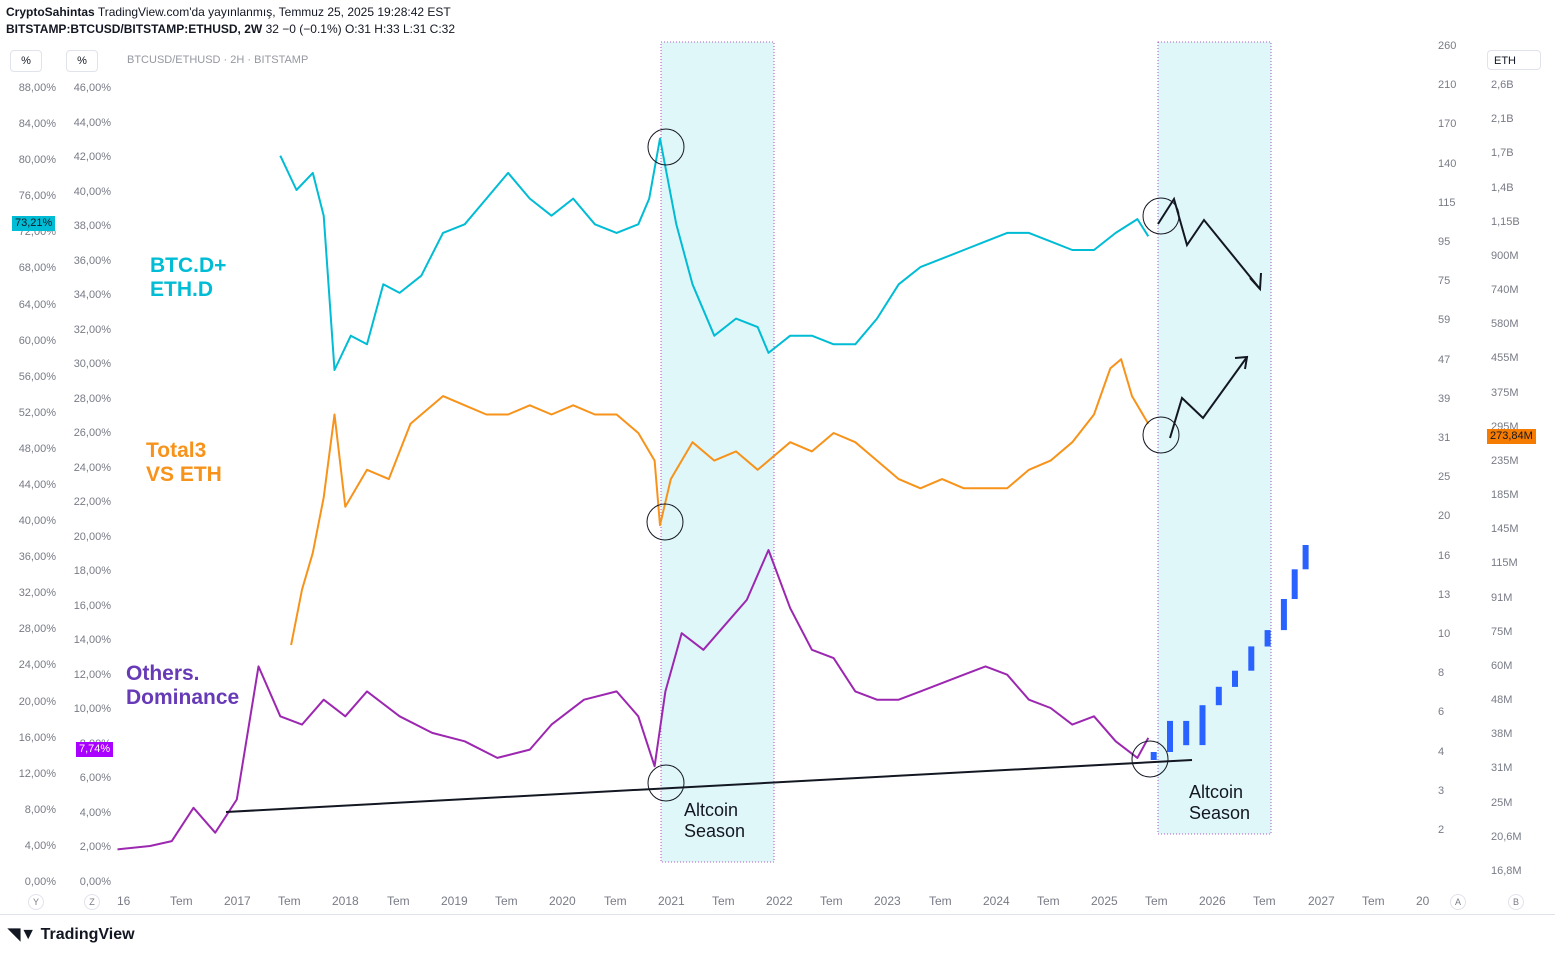 The image size is (1555, 953). What do you see at coordinates (1423, 901) in the screenshot?
I see `time-axis-tick: 20` at bounding box center [1423, 901].